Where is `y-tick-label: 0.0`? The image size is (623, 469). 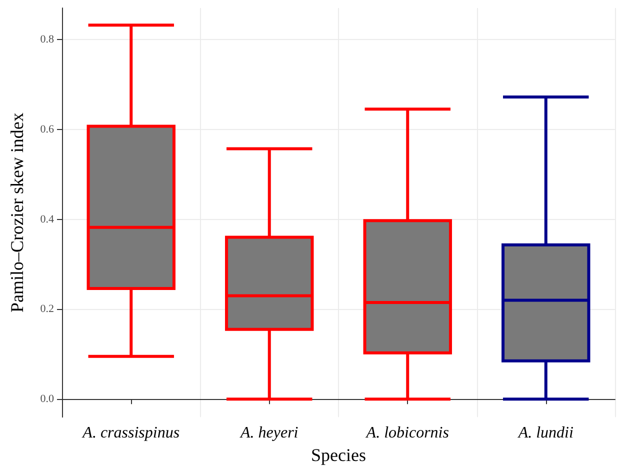 y-tick-label: 0.0 is located at coordinates (47, 399).